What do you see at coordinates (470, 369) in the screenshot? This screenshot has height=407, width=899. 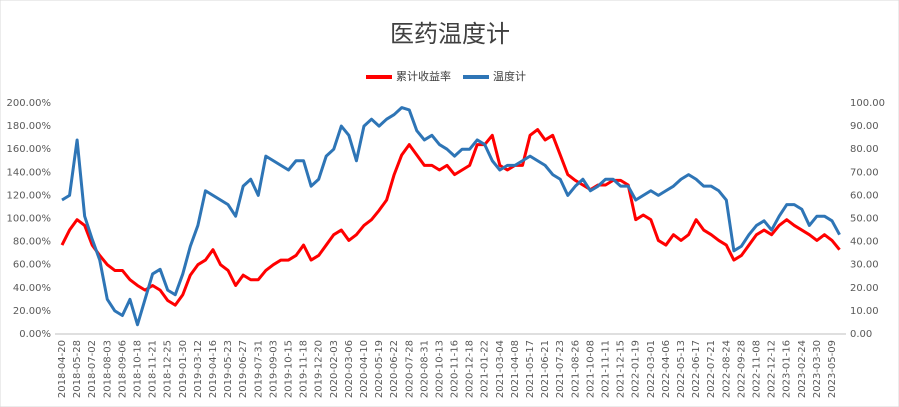 I see `x-tick-label: 2020-12-18` at bounding box center [470, 369].